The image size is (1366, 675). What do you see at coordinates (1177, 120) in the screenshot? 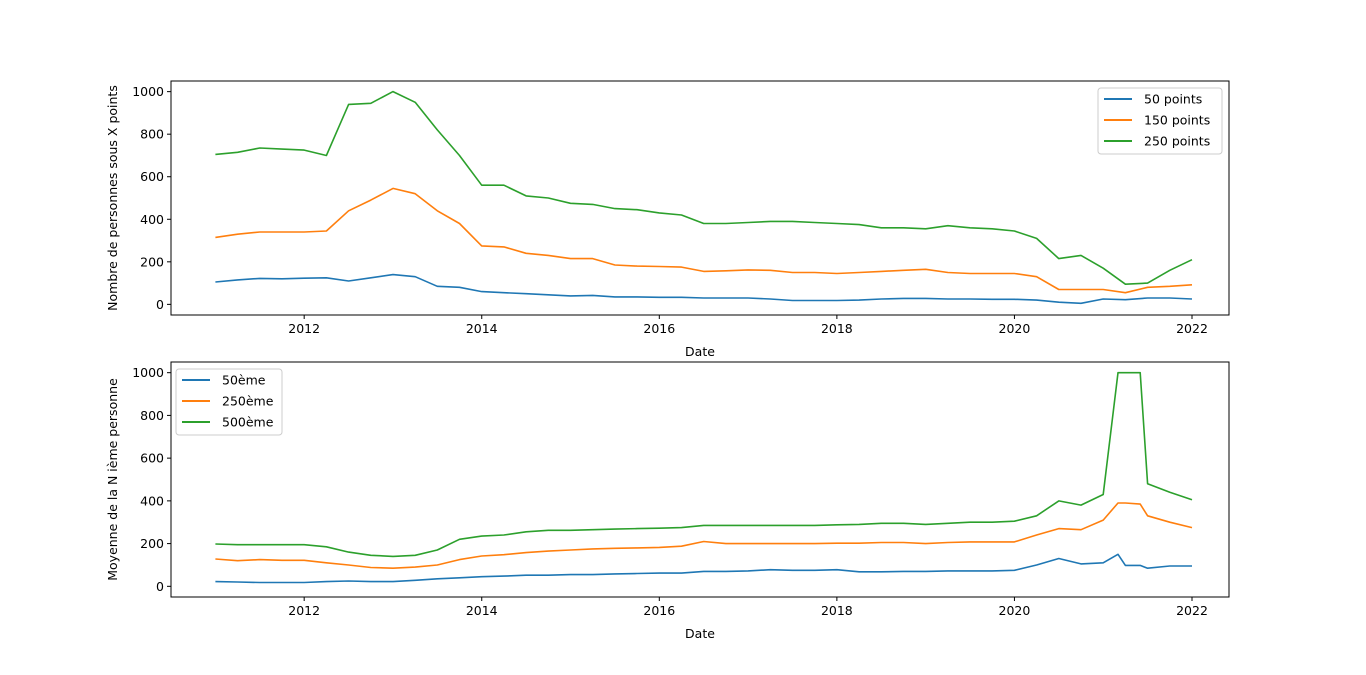
I see `legend-entry: 150 points` at bounding box center [1177, 120].